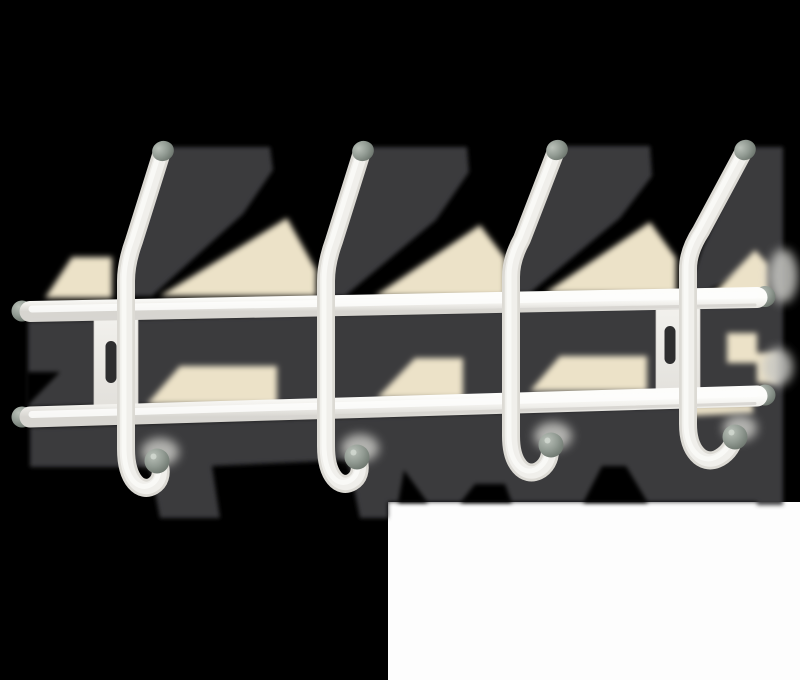 The height and width of the screenshot is (680, 800). What do you see at coordinates (157, 461) in the screenshot?
I see `hook1-tip-ball` at bounding box center [157, 461].